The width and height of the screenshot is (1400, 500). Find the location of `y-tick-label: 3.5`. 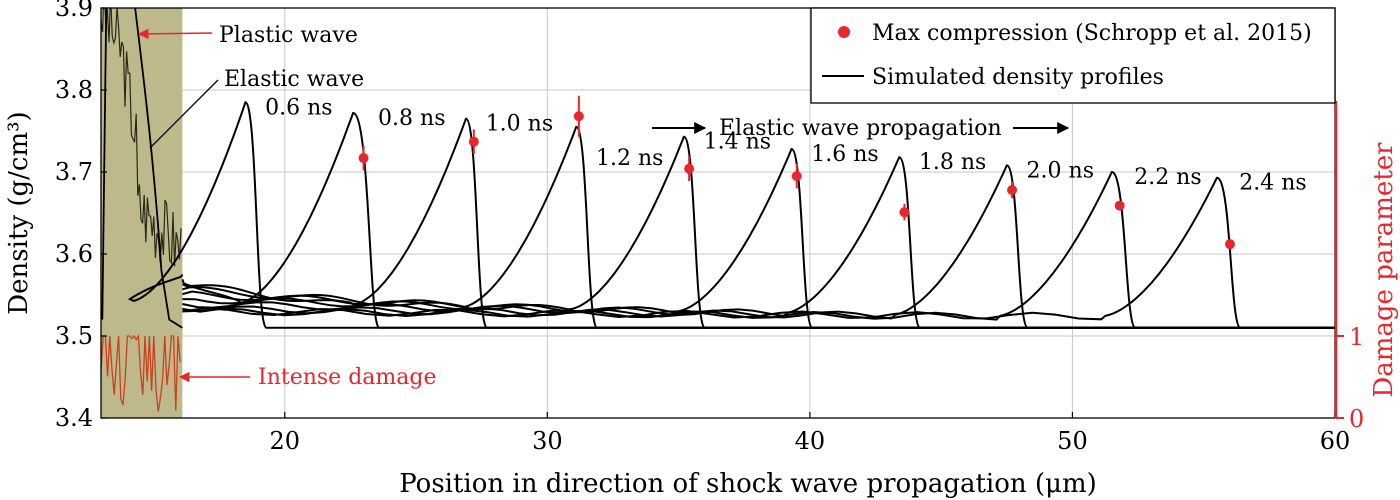

y-tick-label: 3.5 is located at coordinates (74, 336).